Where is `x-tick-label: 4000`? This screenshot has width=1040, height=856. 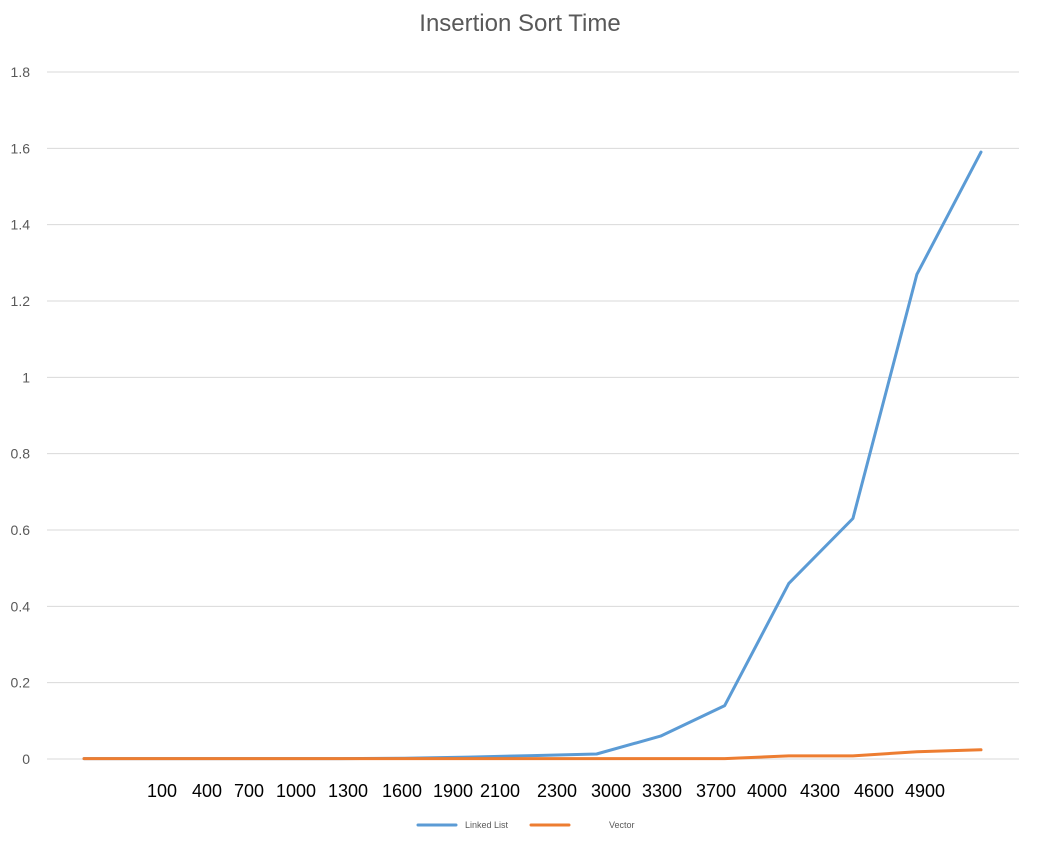
x-tick-label: 4000 is located at coordinates (767, 791).